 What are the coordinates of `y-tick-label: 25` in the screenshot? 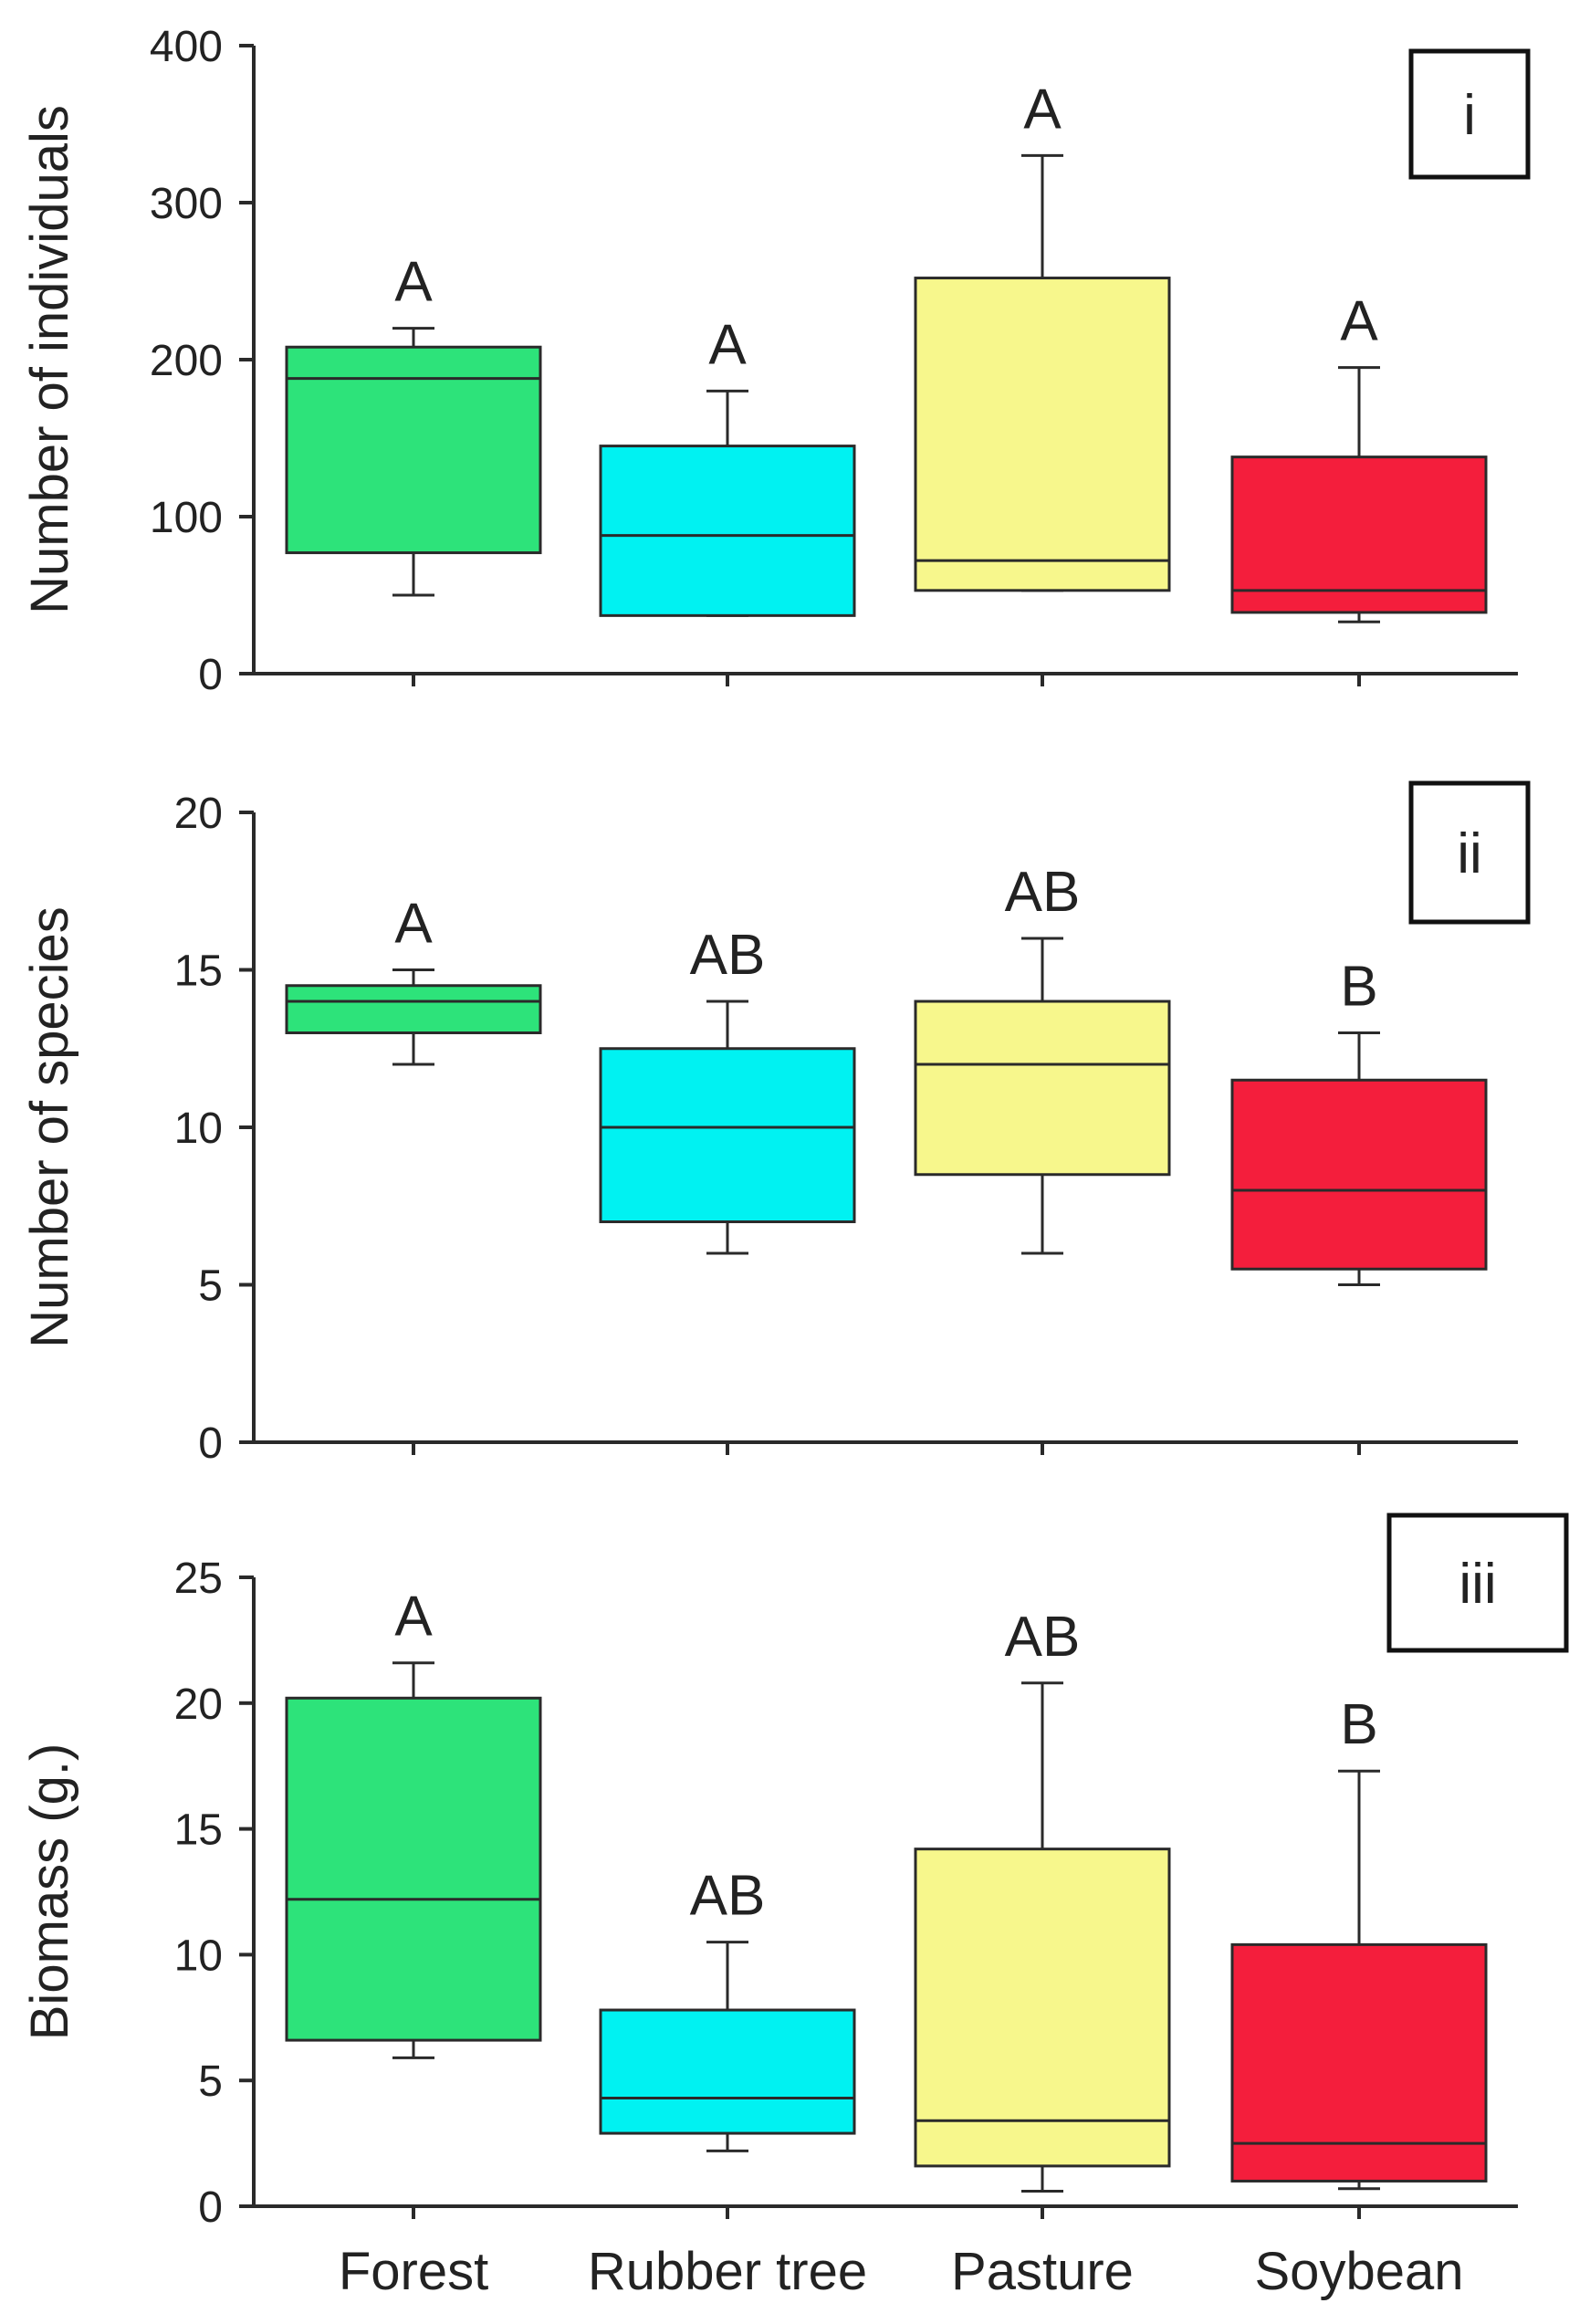 It's located at (198, 1579).